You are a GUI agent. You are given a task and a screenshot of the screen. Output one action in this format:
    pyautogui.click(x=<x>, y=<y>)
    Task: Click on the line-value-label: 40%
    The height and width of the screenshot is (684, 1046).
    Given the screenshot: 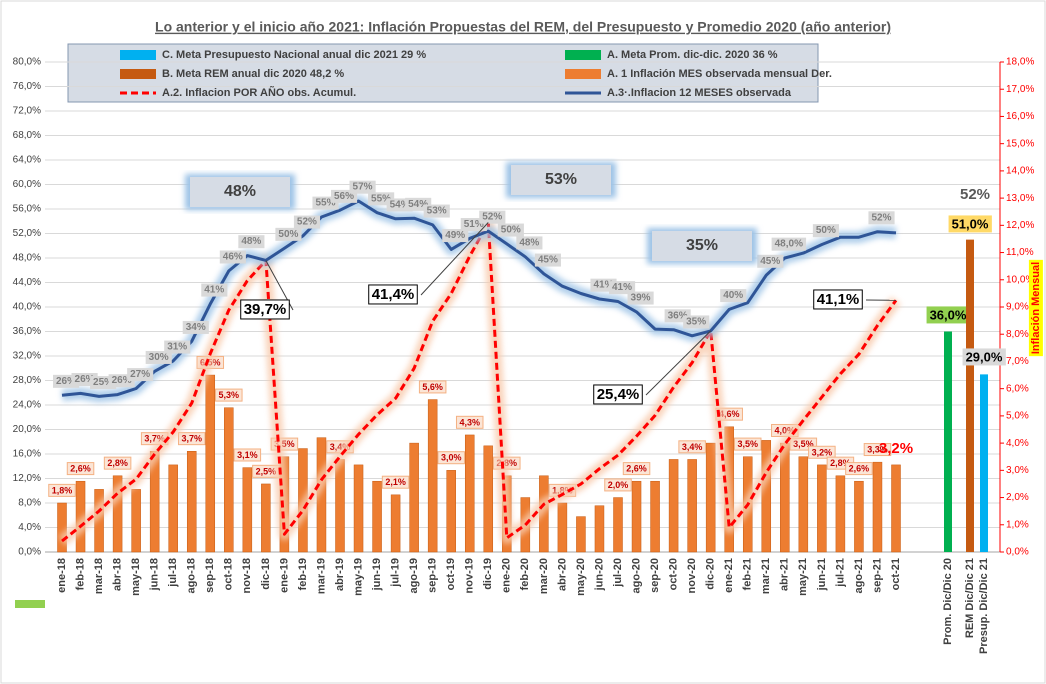 What is the action you would take?
    pyautogui.click(x=733, y=295)
    